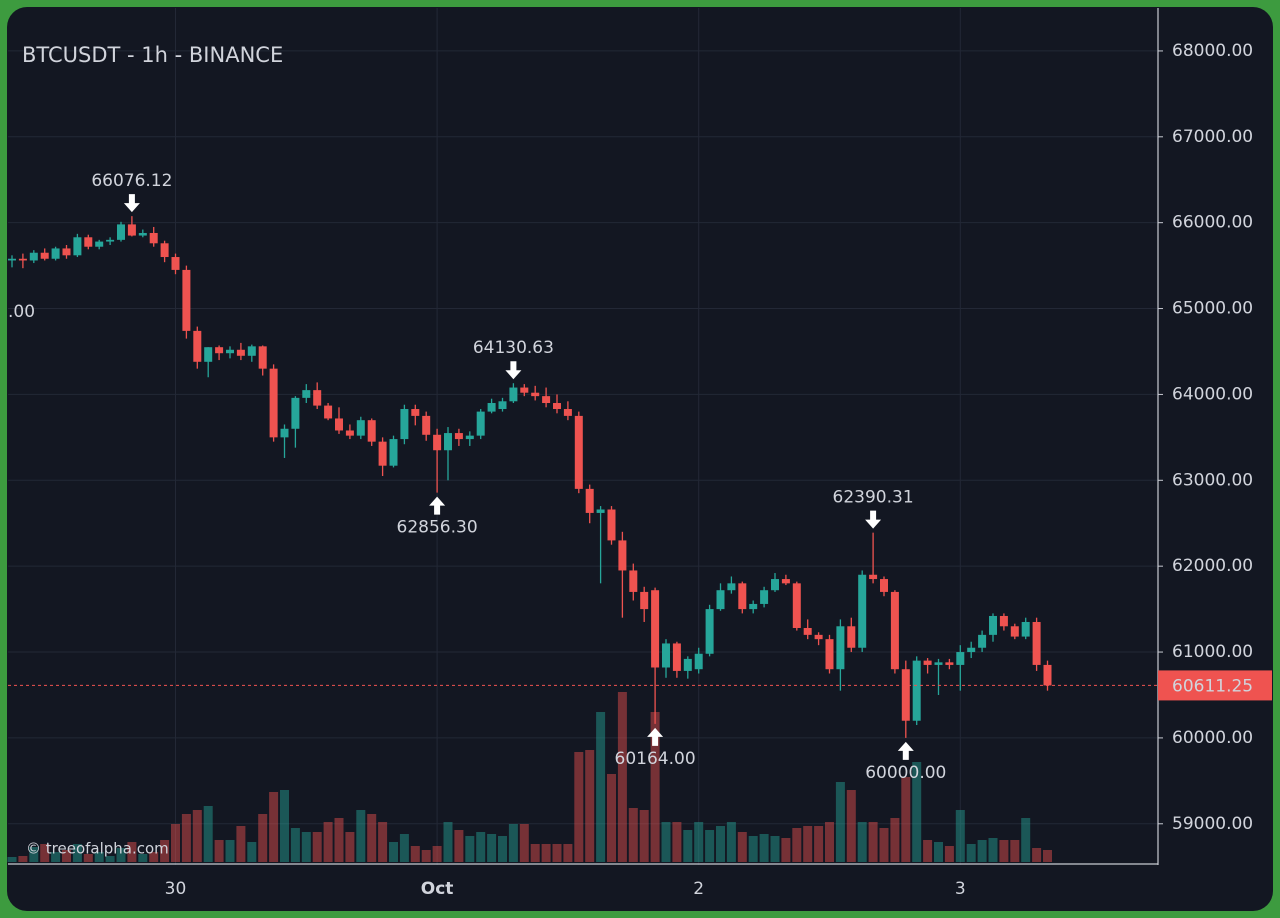 This screenshot has height=918, width=1280. I want to click on chart-title: BTCUSDT - 1h - BINANCE, so click(152, 55).